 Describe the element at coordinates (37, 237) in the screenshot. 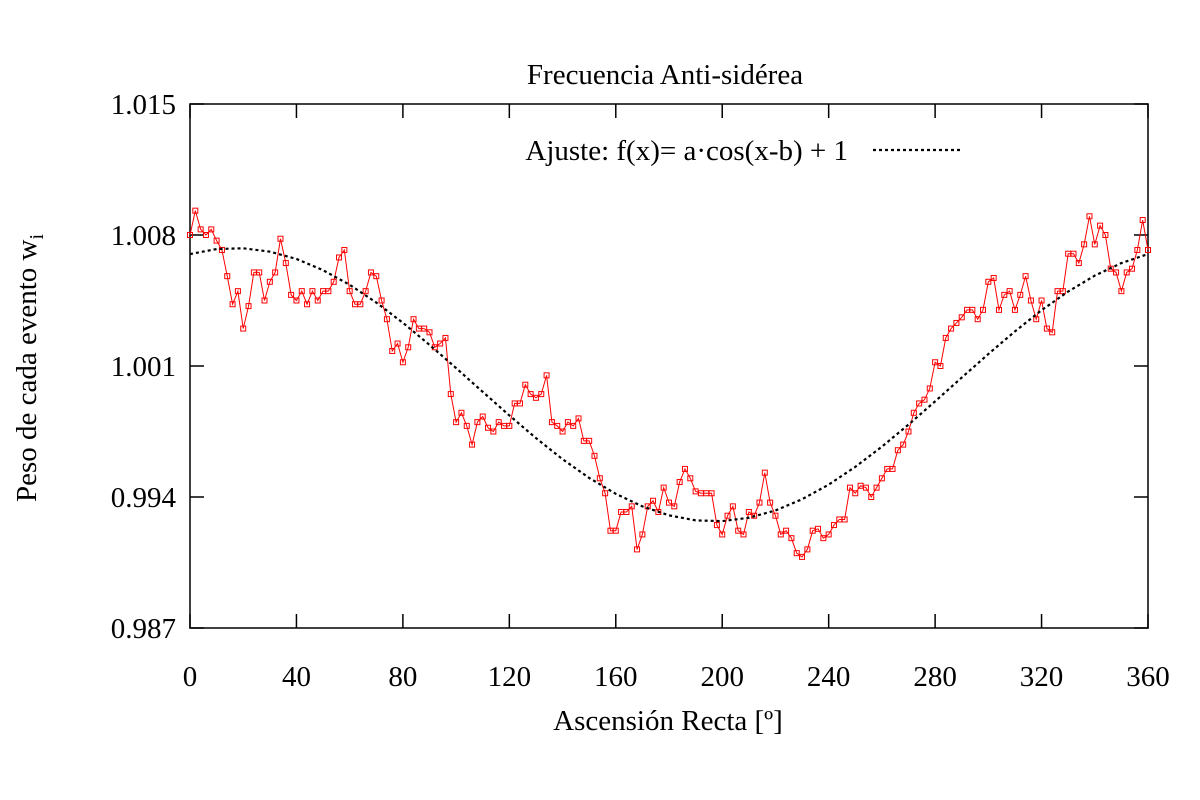

I see `y-axis-label-subscript: i` at that location.